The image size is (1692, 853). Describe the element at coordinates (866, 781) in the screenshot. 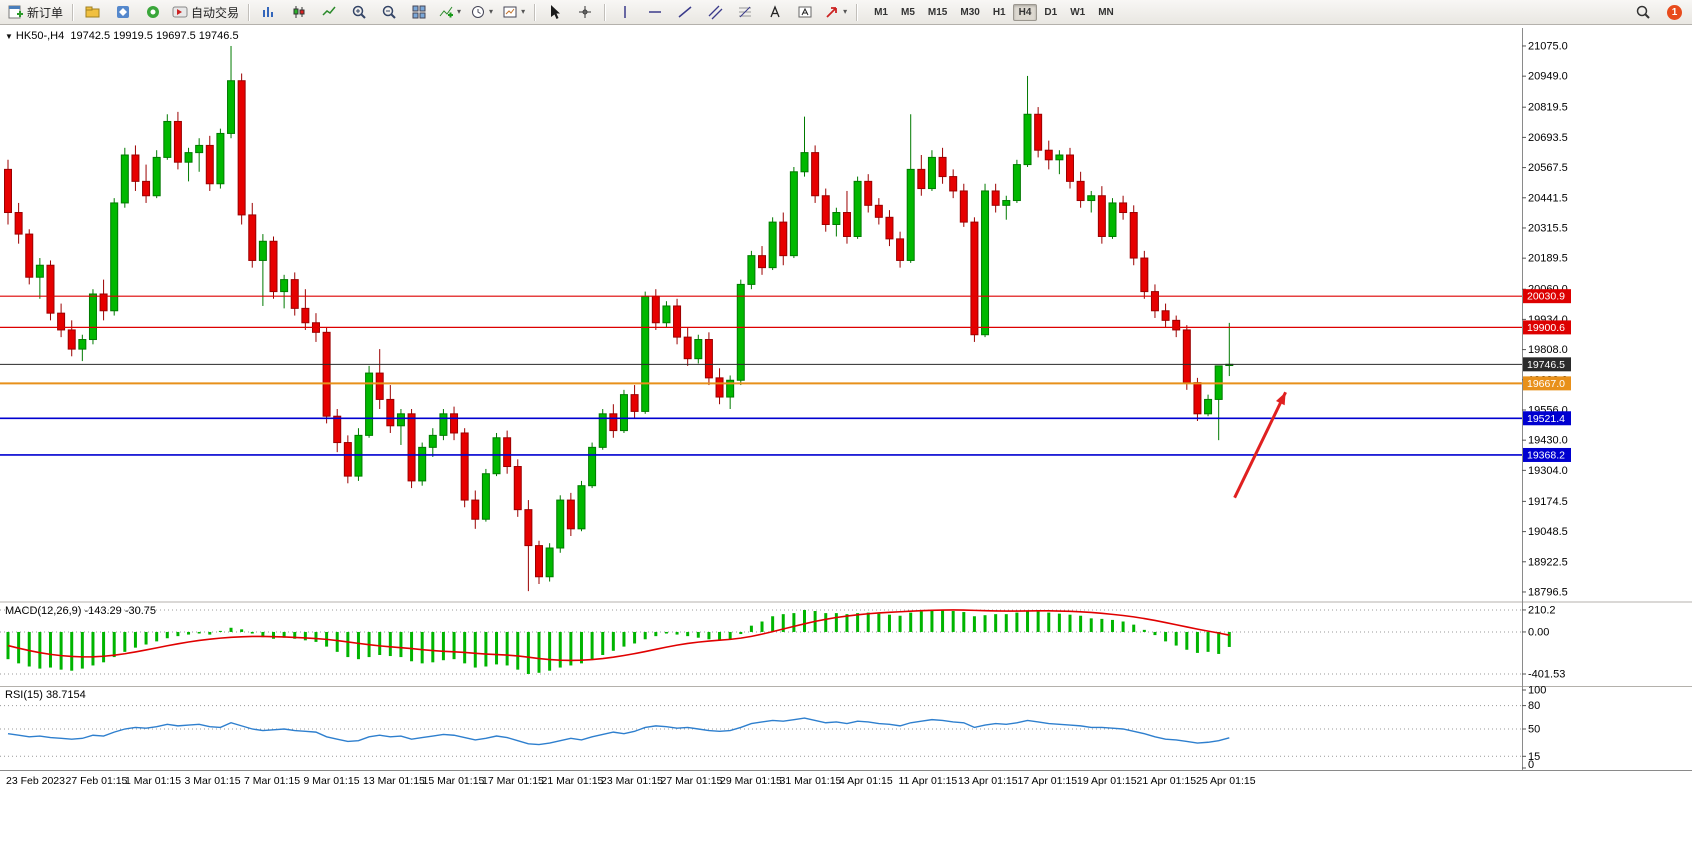

I see `time-axis-label: 4 Apr 01:15` at that location.